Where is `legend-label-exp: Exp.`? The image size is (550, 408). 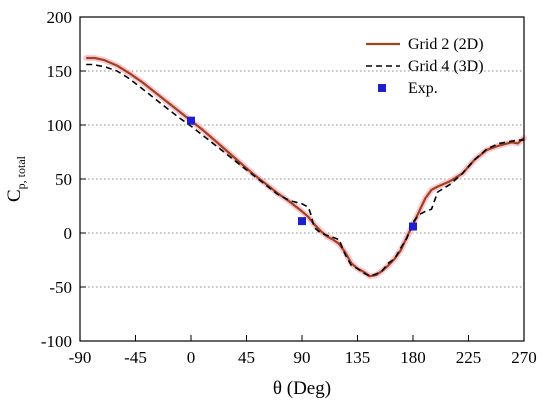 legend-label-exp: Exp. is located at coordinates (423, 88).